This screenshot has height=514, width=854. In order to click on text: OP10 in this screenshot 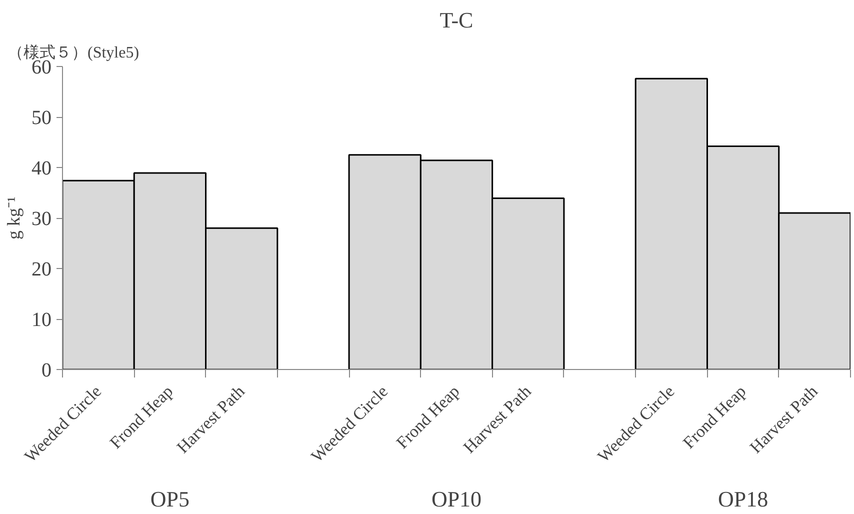, I will do `click(456, 499)`.